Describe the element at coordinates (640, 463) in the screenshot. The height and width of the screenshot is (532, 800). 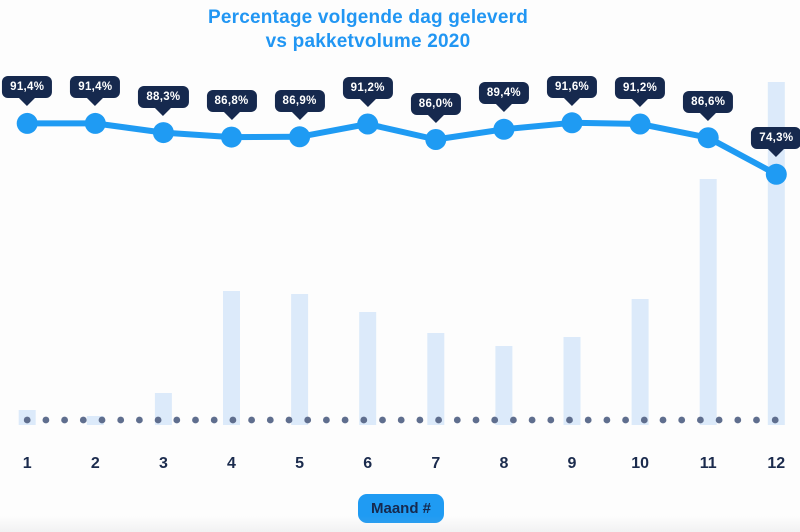
I see `x-axis-label: 10` at that location.